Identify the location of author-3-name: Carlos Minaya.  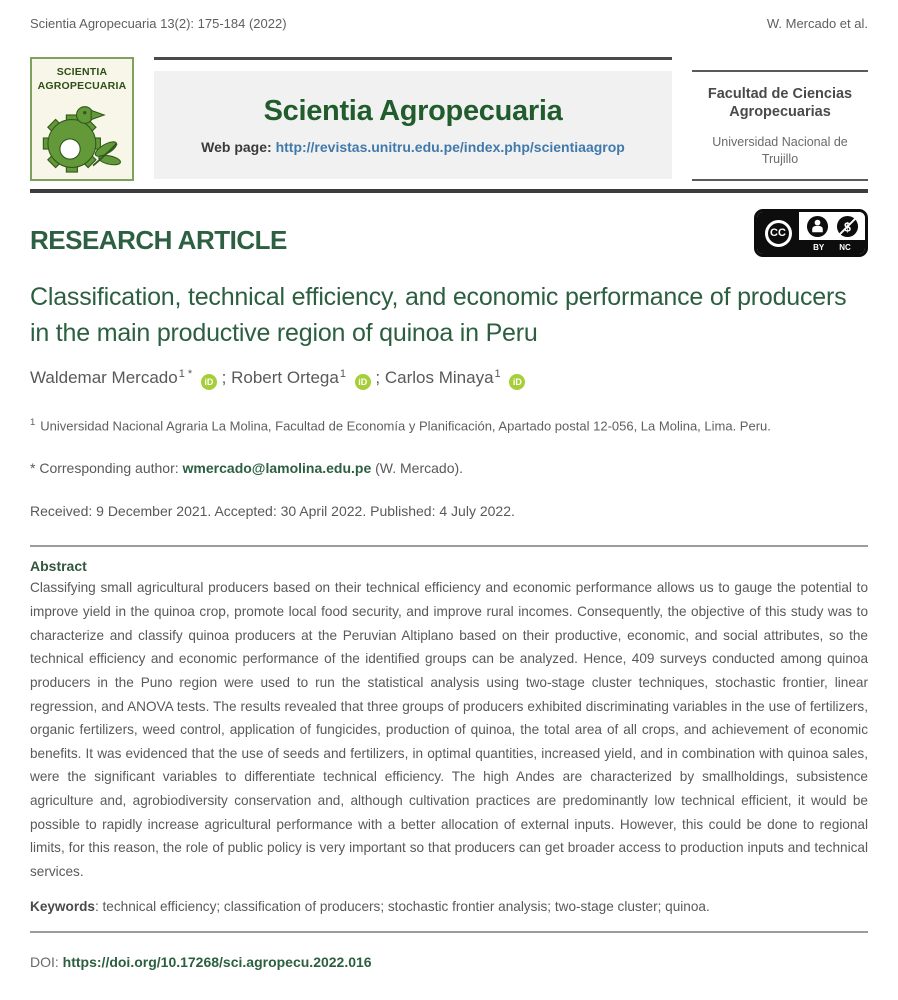
(439, 377).